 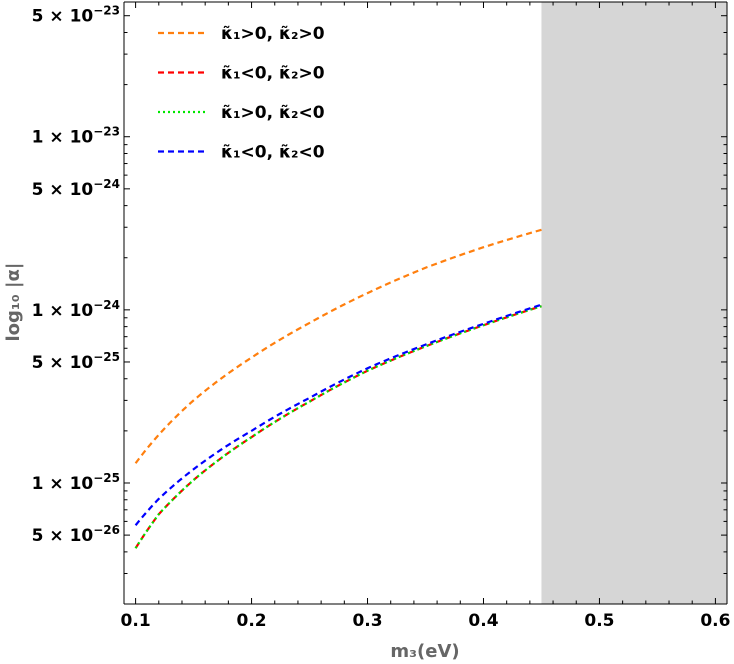 I want to click on y-tick-label: 5 × 10⁻²⁴, so click(x=76, y=188).